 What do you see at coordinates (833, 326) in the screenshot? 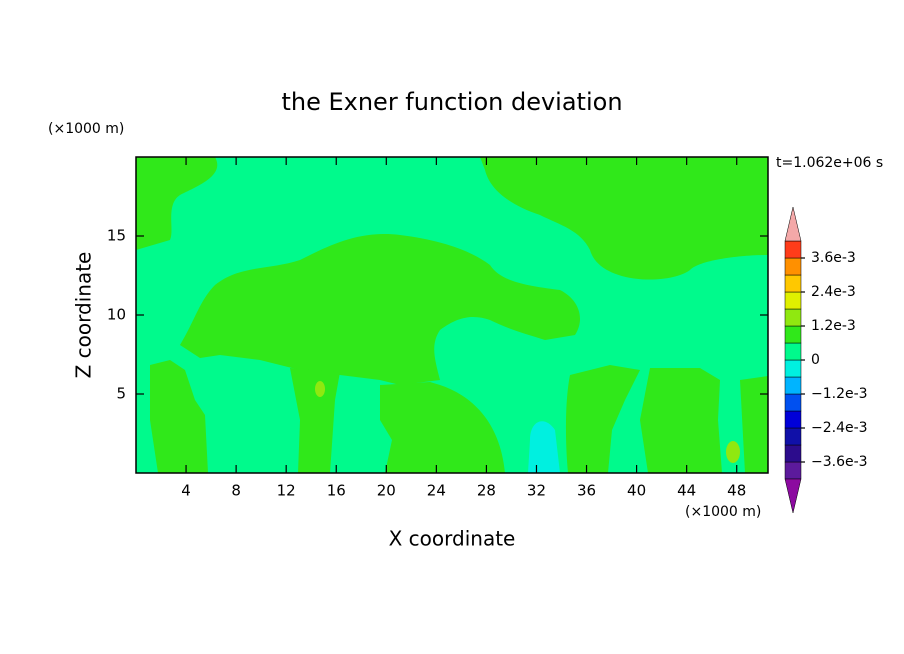
I see `colorbar-label: 1.2e-3` at bounding box center [833, 326].